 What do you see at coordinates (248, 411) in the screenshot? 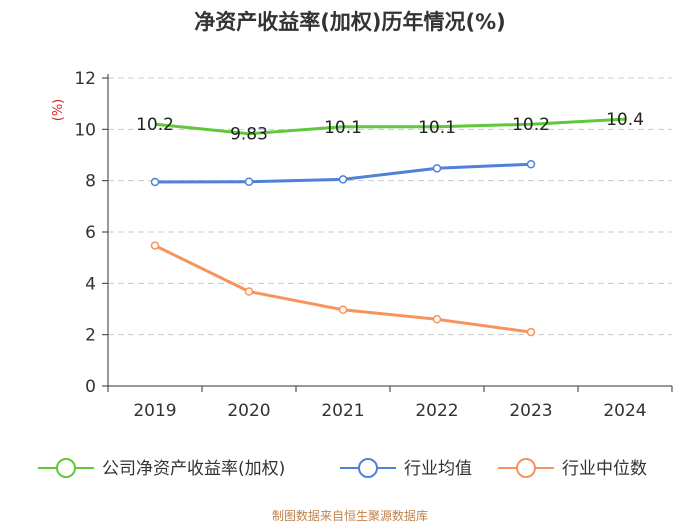
I see `x-tick-label: 2020` at bounding box center [248, 411].